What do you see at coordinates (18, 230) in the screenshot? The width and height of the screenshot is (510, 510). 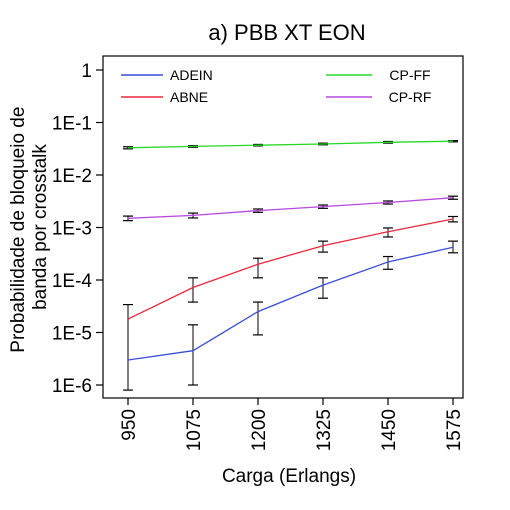 I see `y-axis-label-line-1: Probabilidade de bloqueio de` at bounding box center [18, 230].